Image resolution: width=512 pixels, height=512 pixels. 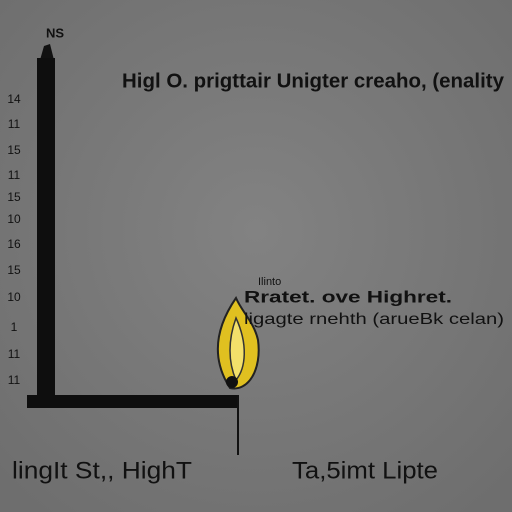 What do you see at coordinates (55, 32) in the screenshot?
I see `top-label: NS` at bounding box center [55, 32].